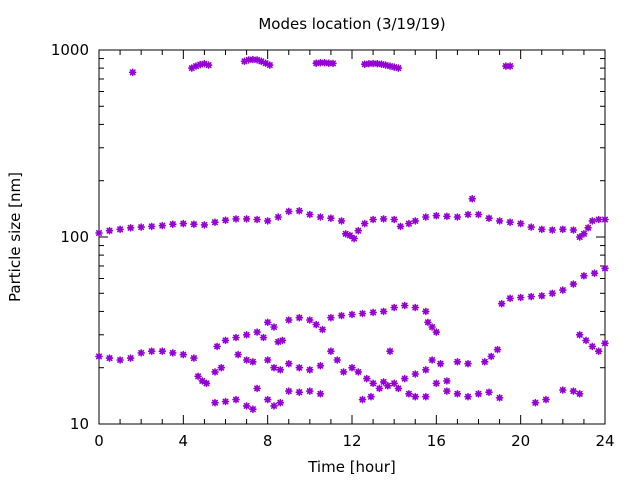  I want to click on y-axis-label: Particle size [nm], so click(15, 237).